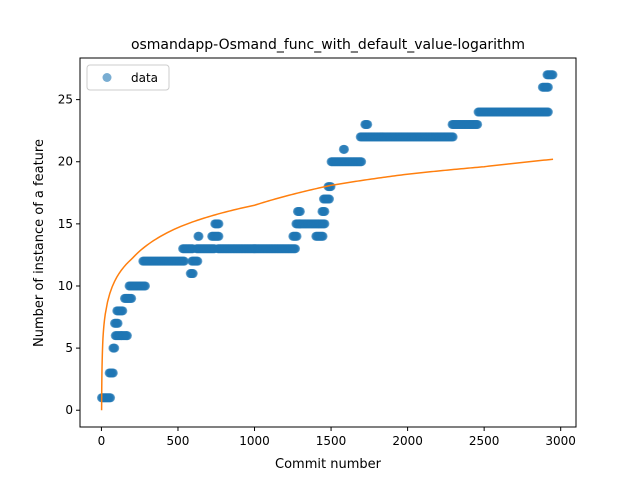 Image resolution: width=640 pixels, height=480 pixels. Describe the element at coordinates (107, 77) in the screenshot. I see `legend-marker-data` at that location.